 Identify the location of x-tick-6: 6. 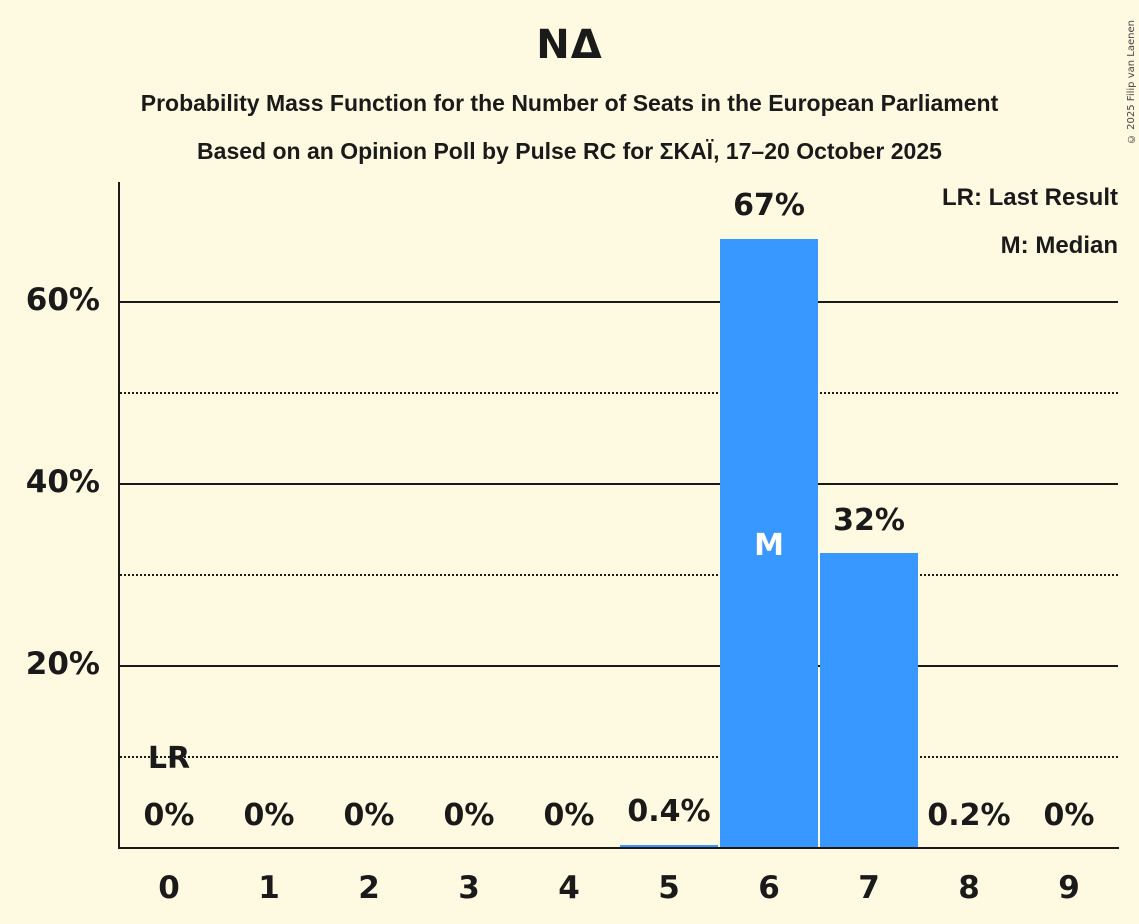
(769, 888).